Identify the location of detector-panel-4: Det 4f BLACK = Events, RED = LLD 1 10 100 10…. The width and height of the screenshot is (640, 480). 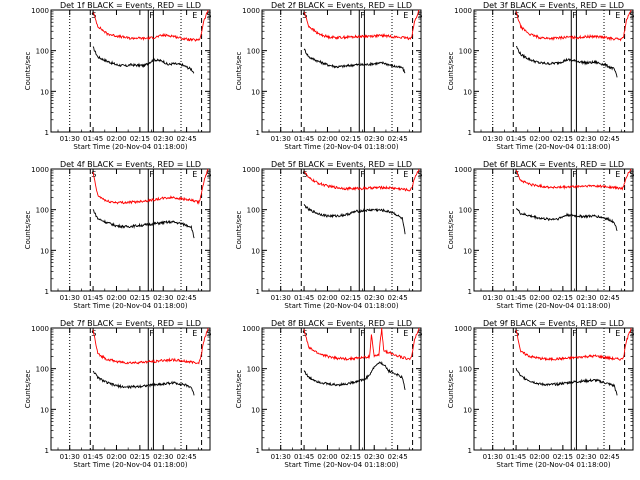
(117, 235).